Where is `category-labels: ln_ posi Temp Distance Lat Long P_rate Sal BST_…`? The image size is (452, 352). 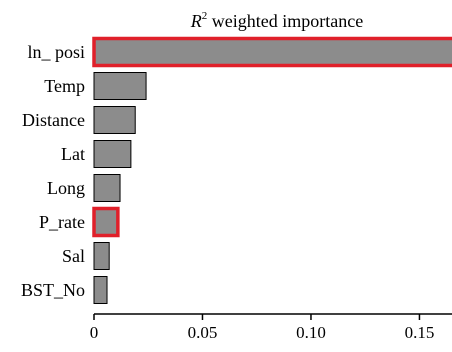
category-labels: ln_ posi Temp Distance Lat Long P_rate Sal BST_… is located at coordinates (53, 171).